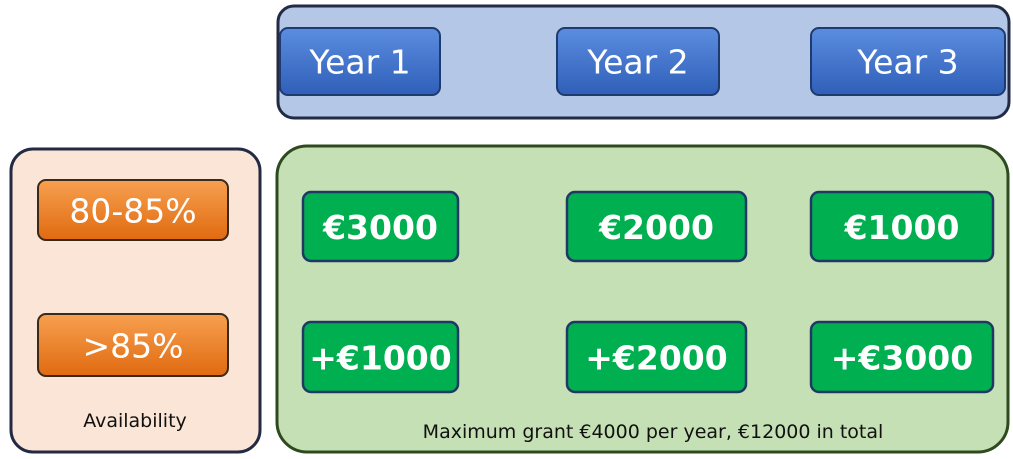  I want to click on grant-amount: +€2000, so click(656, 358).